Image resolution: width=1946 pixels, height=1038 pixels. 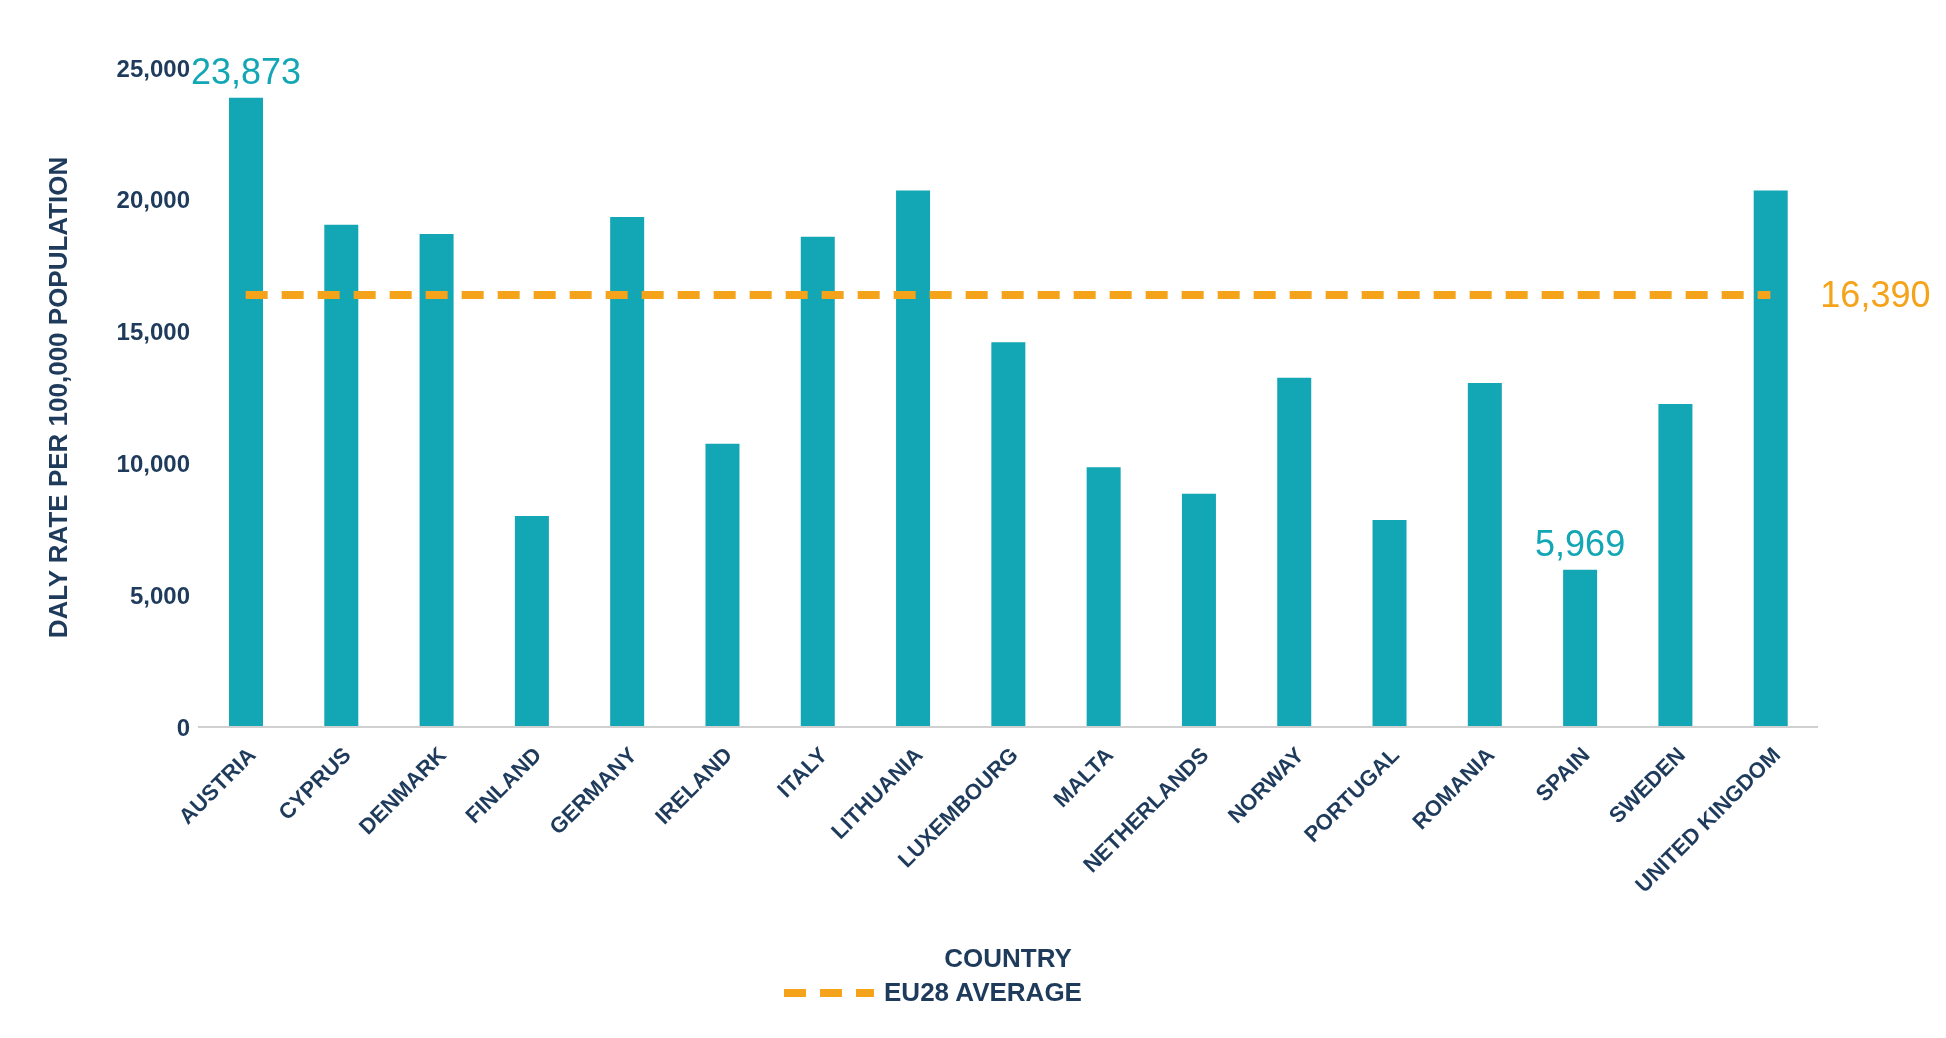 What do you see at coordinates (1580, 543) in the screenshot?
I see `data-label: 5,969` at bounding box center [1580, 543].